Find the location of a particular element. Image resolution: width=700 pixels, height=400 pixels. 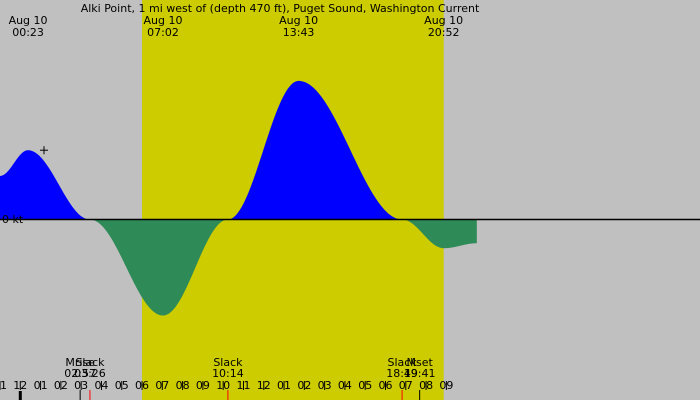

event-time-label: 03:26 is located at coordinates (90, 373).